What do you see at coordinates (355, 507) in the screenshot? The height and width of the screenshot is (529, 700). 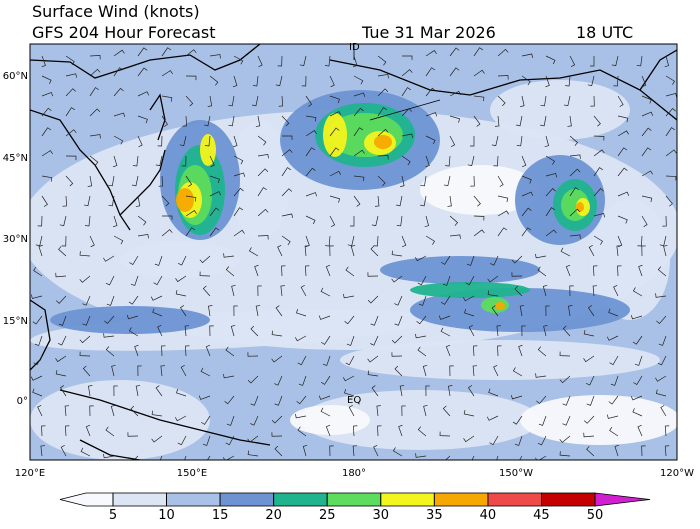 I see `colorbar: 5 10 15 20 25 30 35 40 45 50` at bounding box center [355, 507].